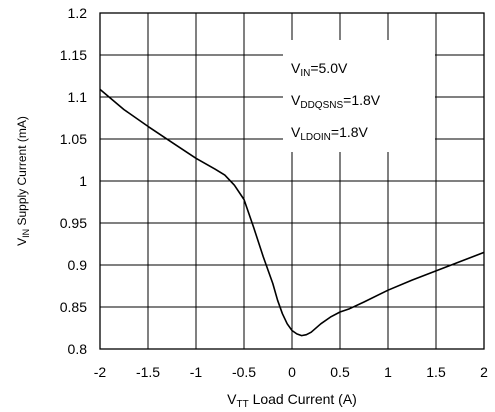 The image size is (495, 412). I want to click on y-axis-label: VIN Supply Current (mA), so click(23, 181).